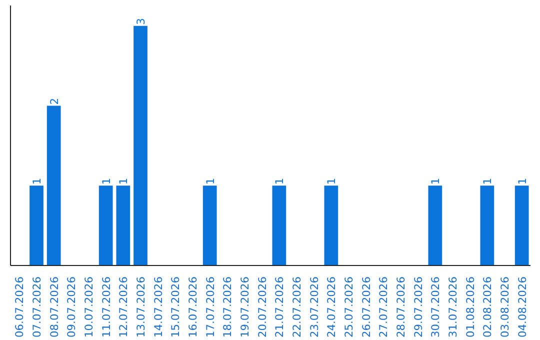 This screenshot has width=540, height=340. I want to click on data-label: 3, so click(141, 21).